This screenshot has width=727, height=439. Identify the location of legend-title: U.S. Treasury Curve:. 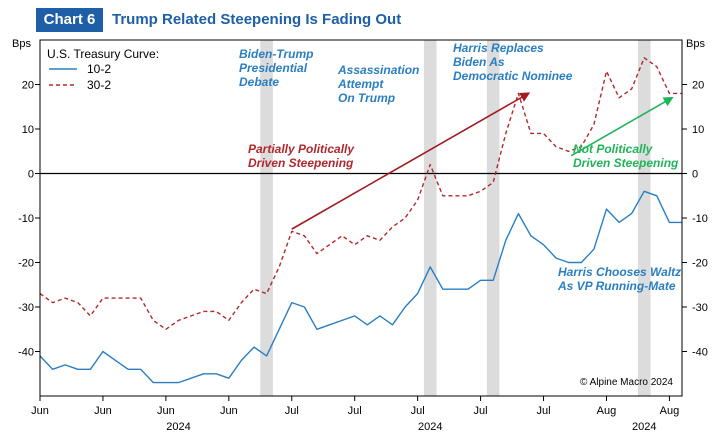
(103, 54).